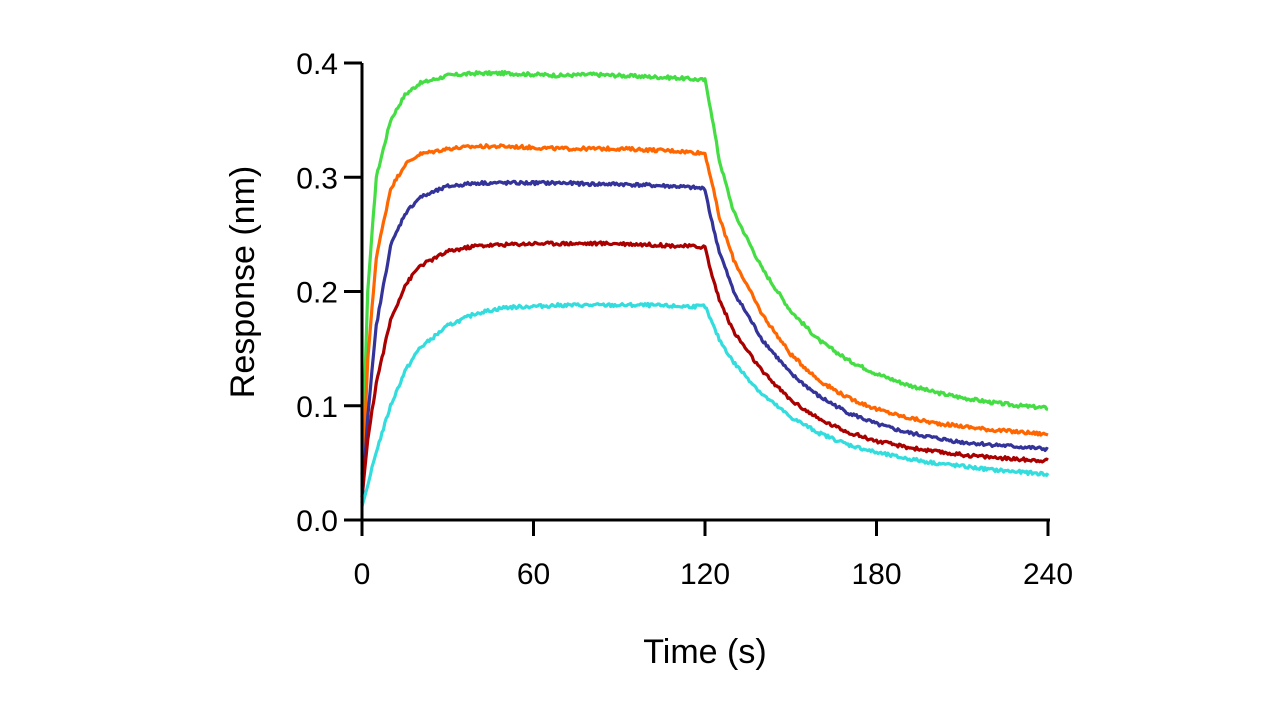 Image resolution: width=1280 pixels, height=720 pixels. I want to click on x-ticks-group: 0 60 120 180 240, so click(713, 555).